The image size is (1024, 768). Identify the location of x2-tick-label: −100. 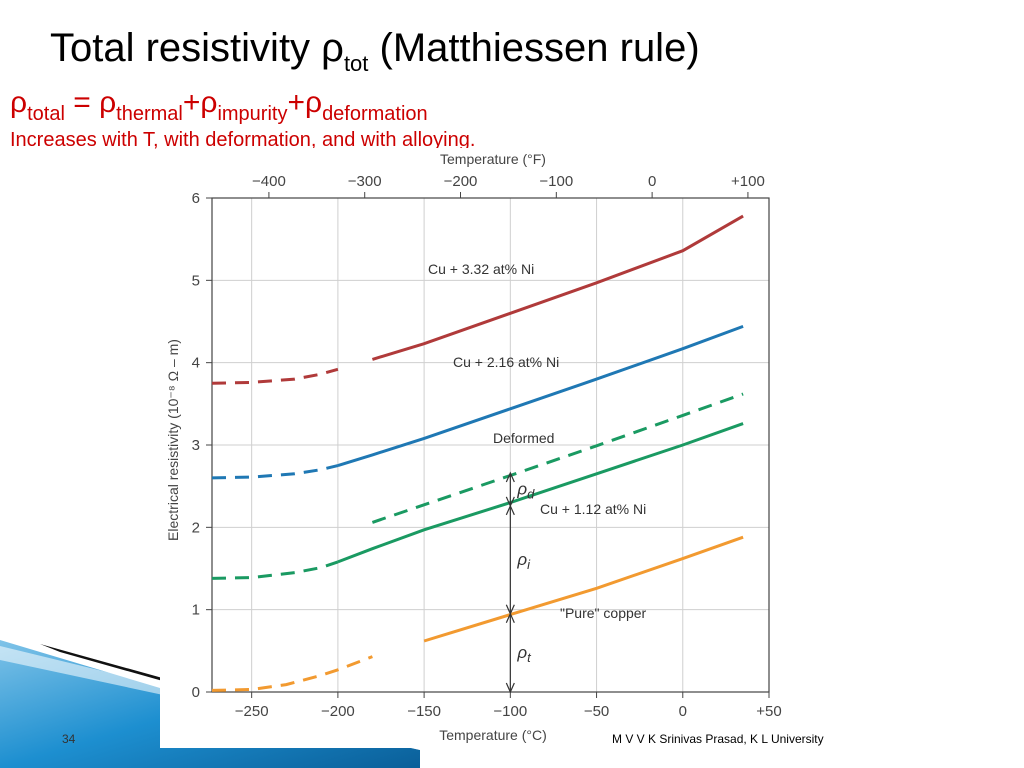
(556, 181).